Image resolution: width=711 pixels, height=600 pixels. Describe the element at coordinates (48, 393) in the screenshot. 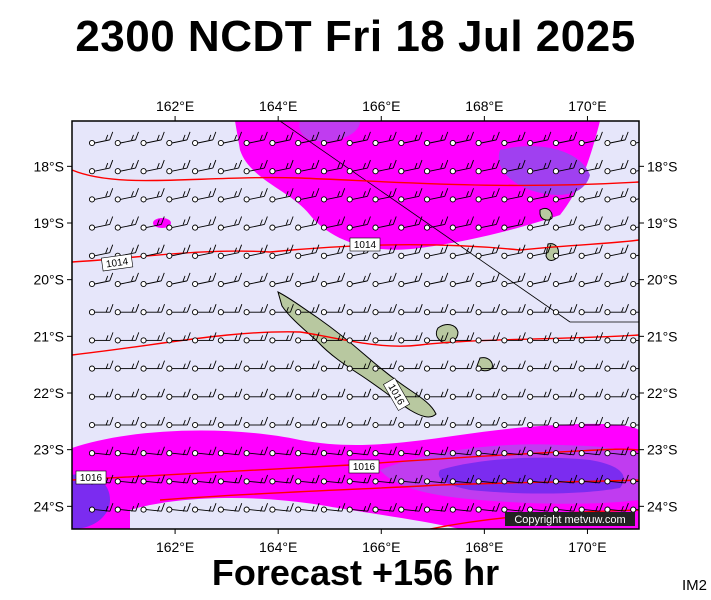

I see `lat-tick-label: 22°S` at that location.